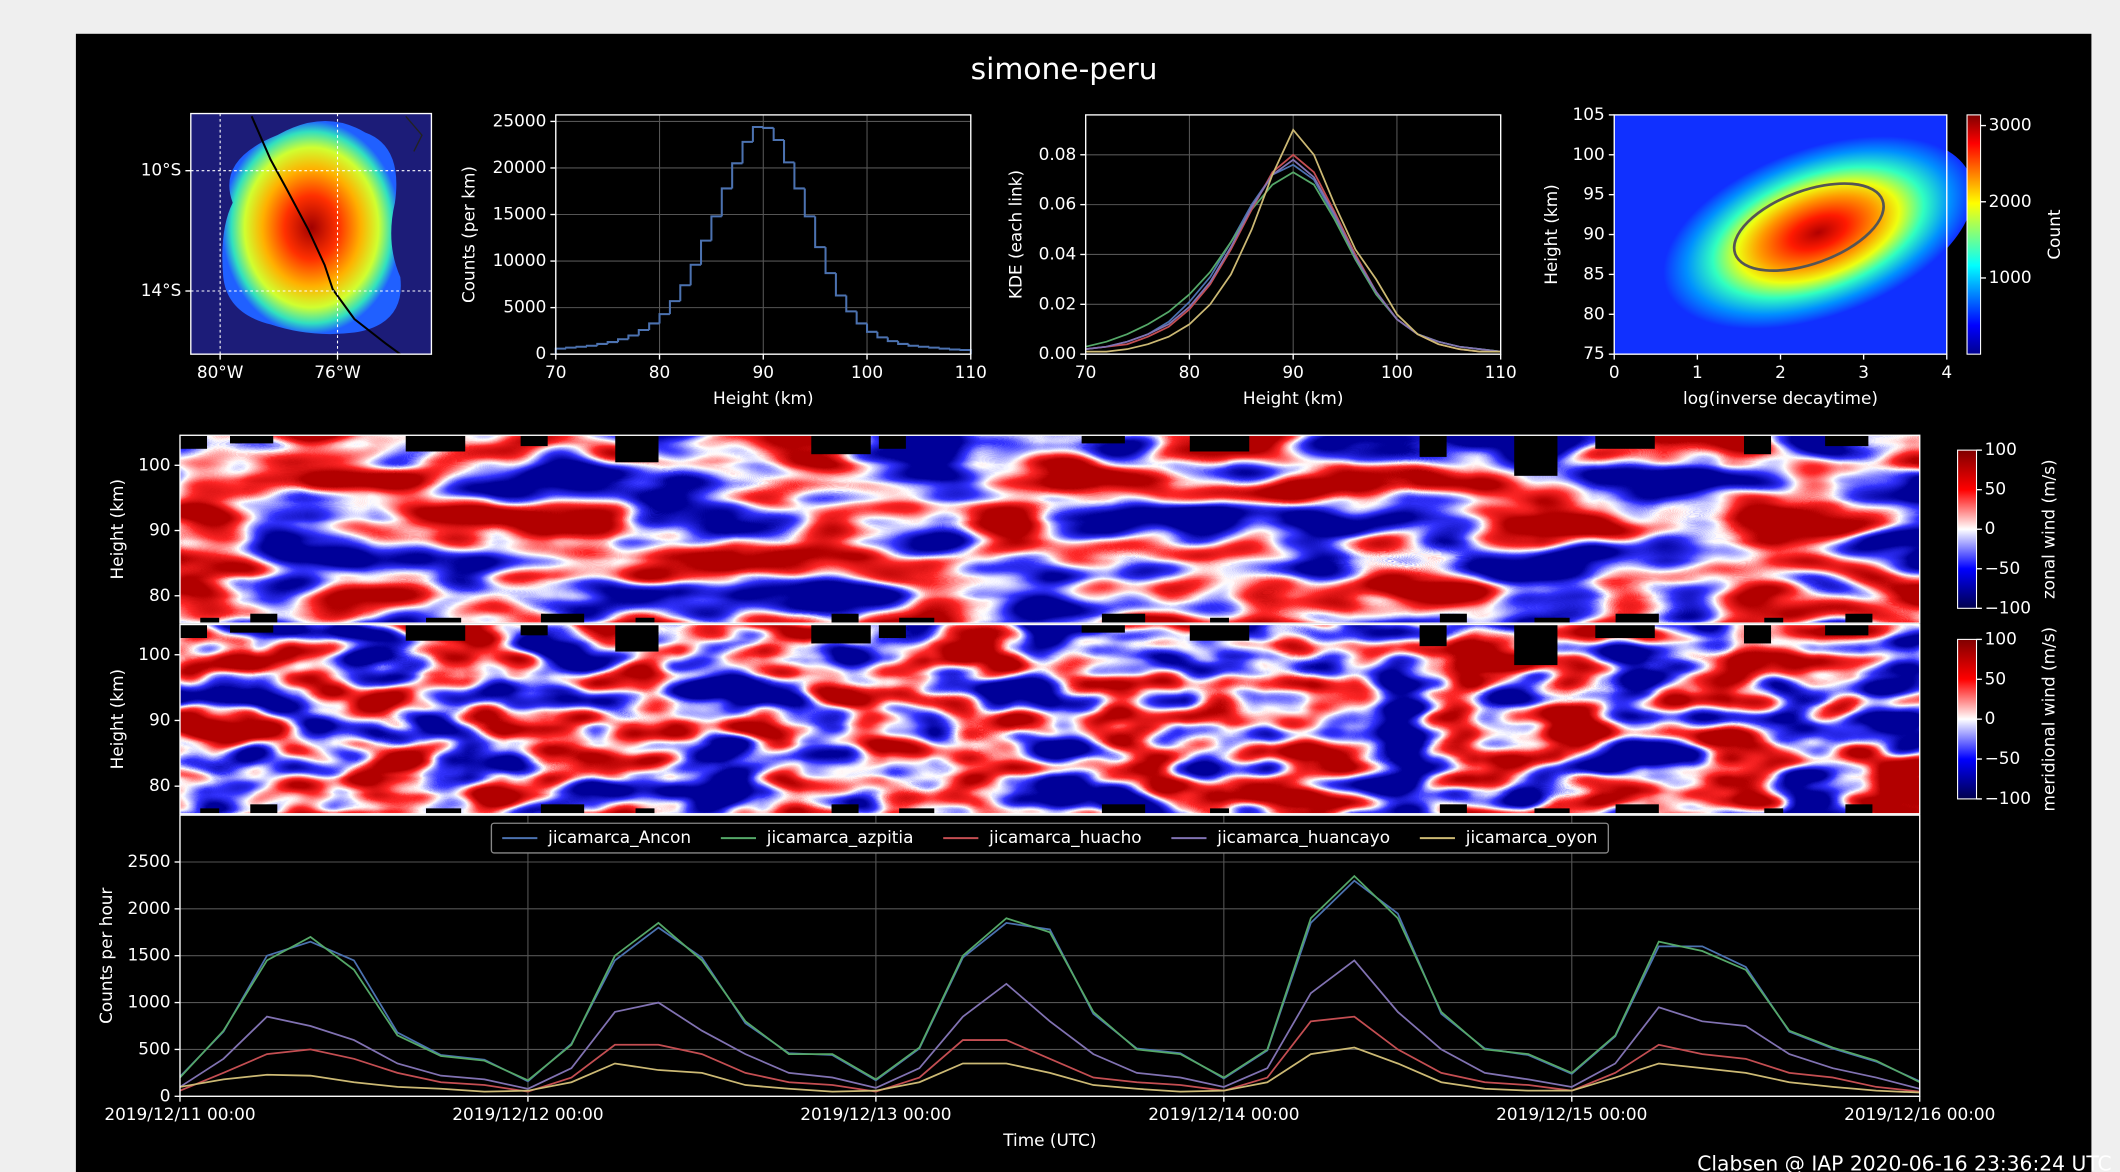  Describe the element at coordinates (763, 398) in the screenshot. I see `x-axis-label: Height (km)` at that location.